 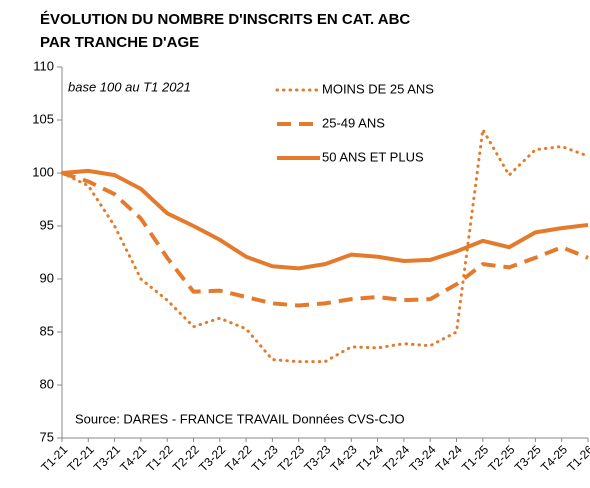 I want to click on y-tick-label: 95, so click(x=47, y=224).